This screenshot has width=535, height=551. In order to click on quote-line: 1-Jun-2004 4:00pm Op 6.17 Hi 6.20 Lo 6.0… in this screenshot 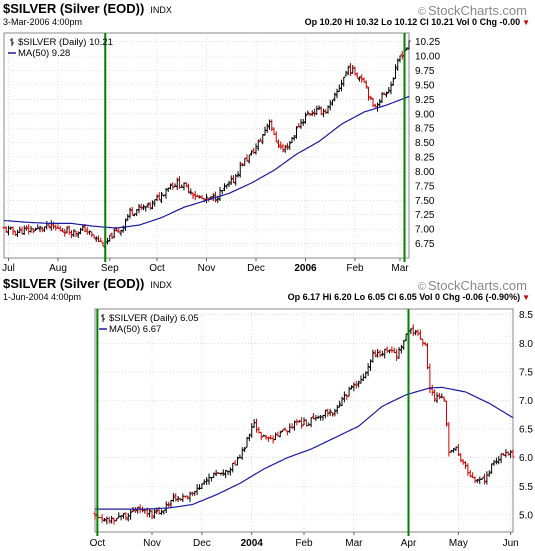, I will do `click(266, 297)`.